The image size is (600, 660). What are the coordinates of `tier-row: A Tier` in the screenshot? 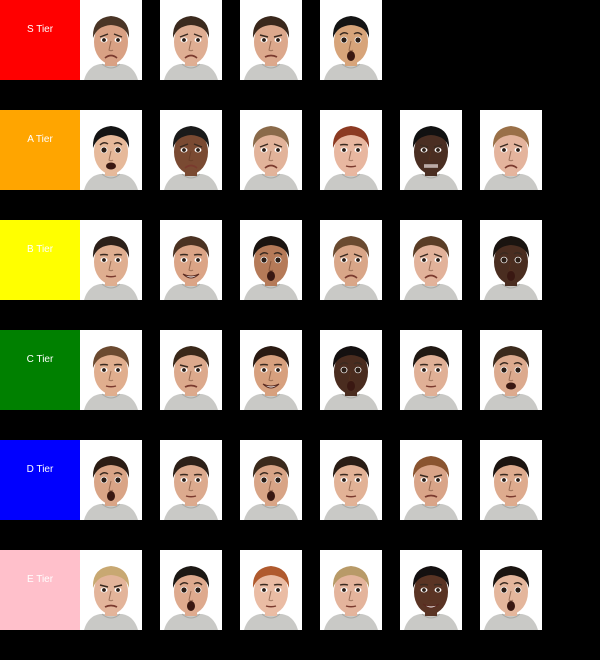 It's located at (300, 150).